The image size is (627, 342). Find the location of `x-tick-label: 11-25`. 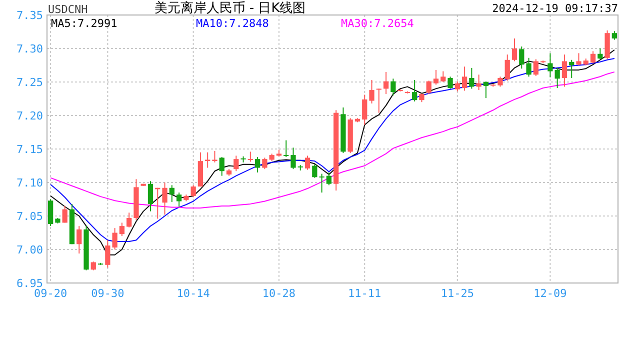

x-tick-label: 11-25 is located at coordinates (457, 293).